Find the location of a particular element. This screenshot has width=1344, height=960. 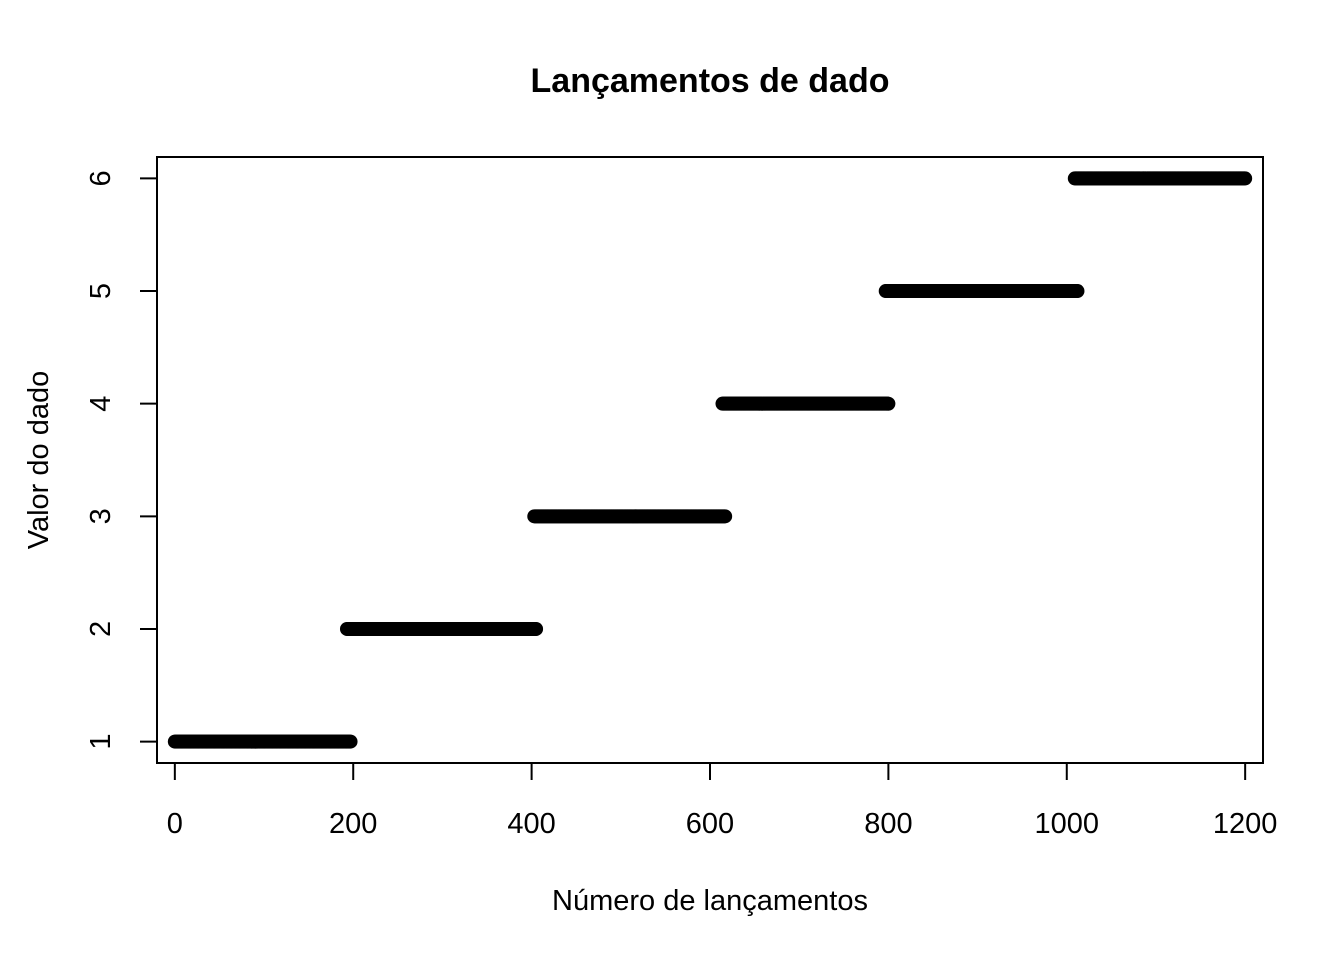

y-tick-label: 1 is located at coordinates (101, 742).